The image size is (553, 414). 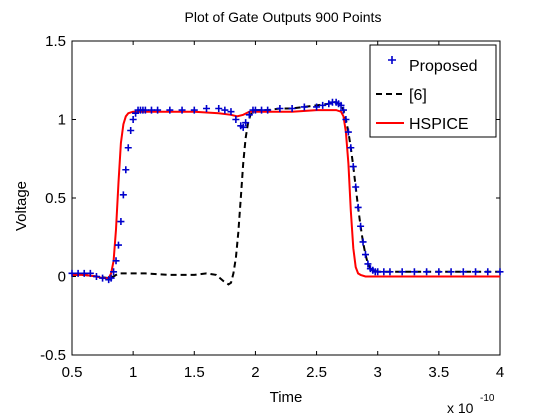 What do you see at coordinates (133, 372) in the screenshot?
I see `x-tick-label: 1` at bounding box center [133, 372].